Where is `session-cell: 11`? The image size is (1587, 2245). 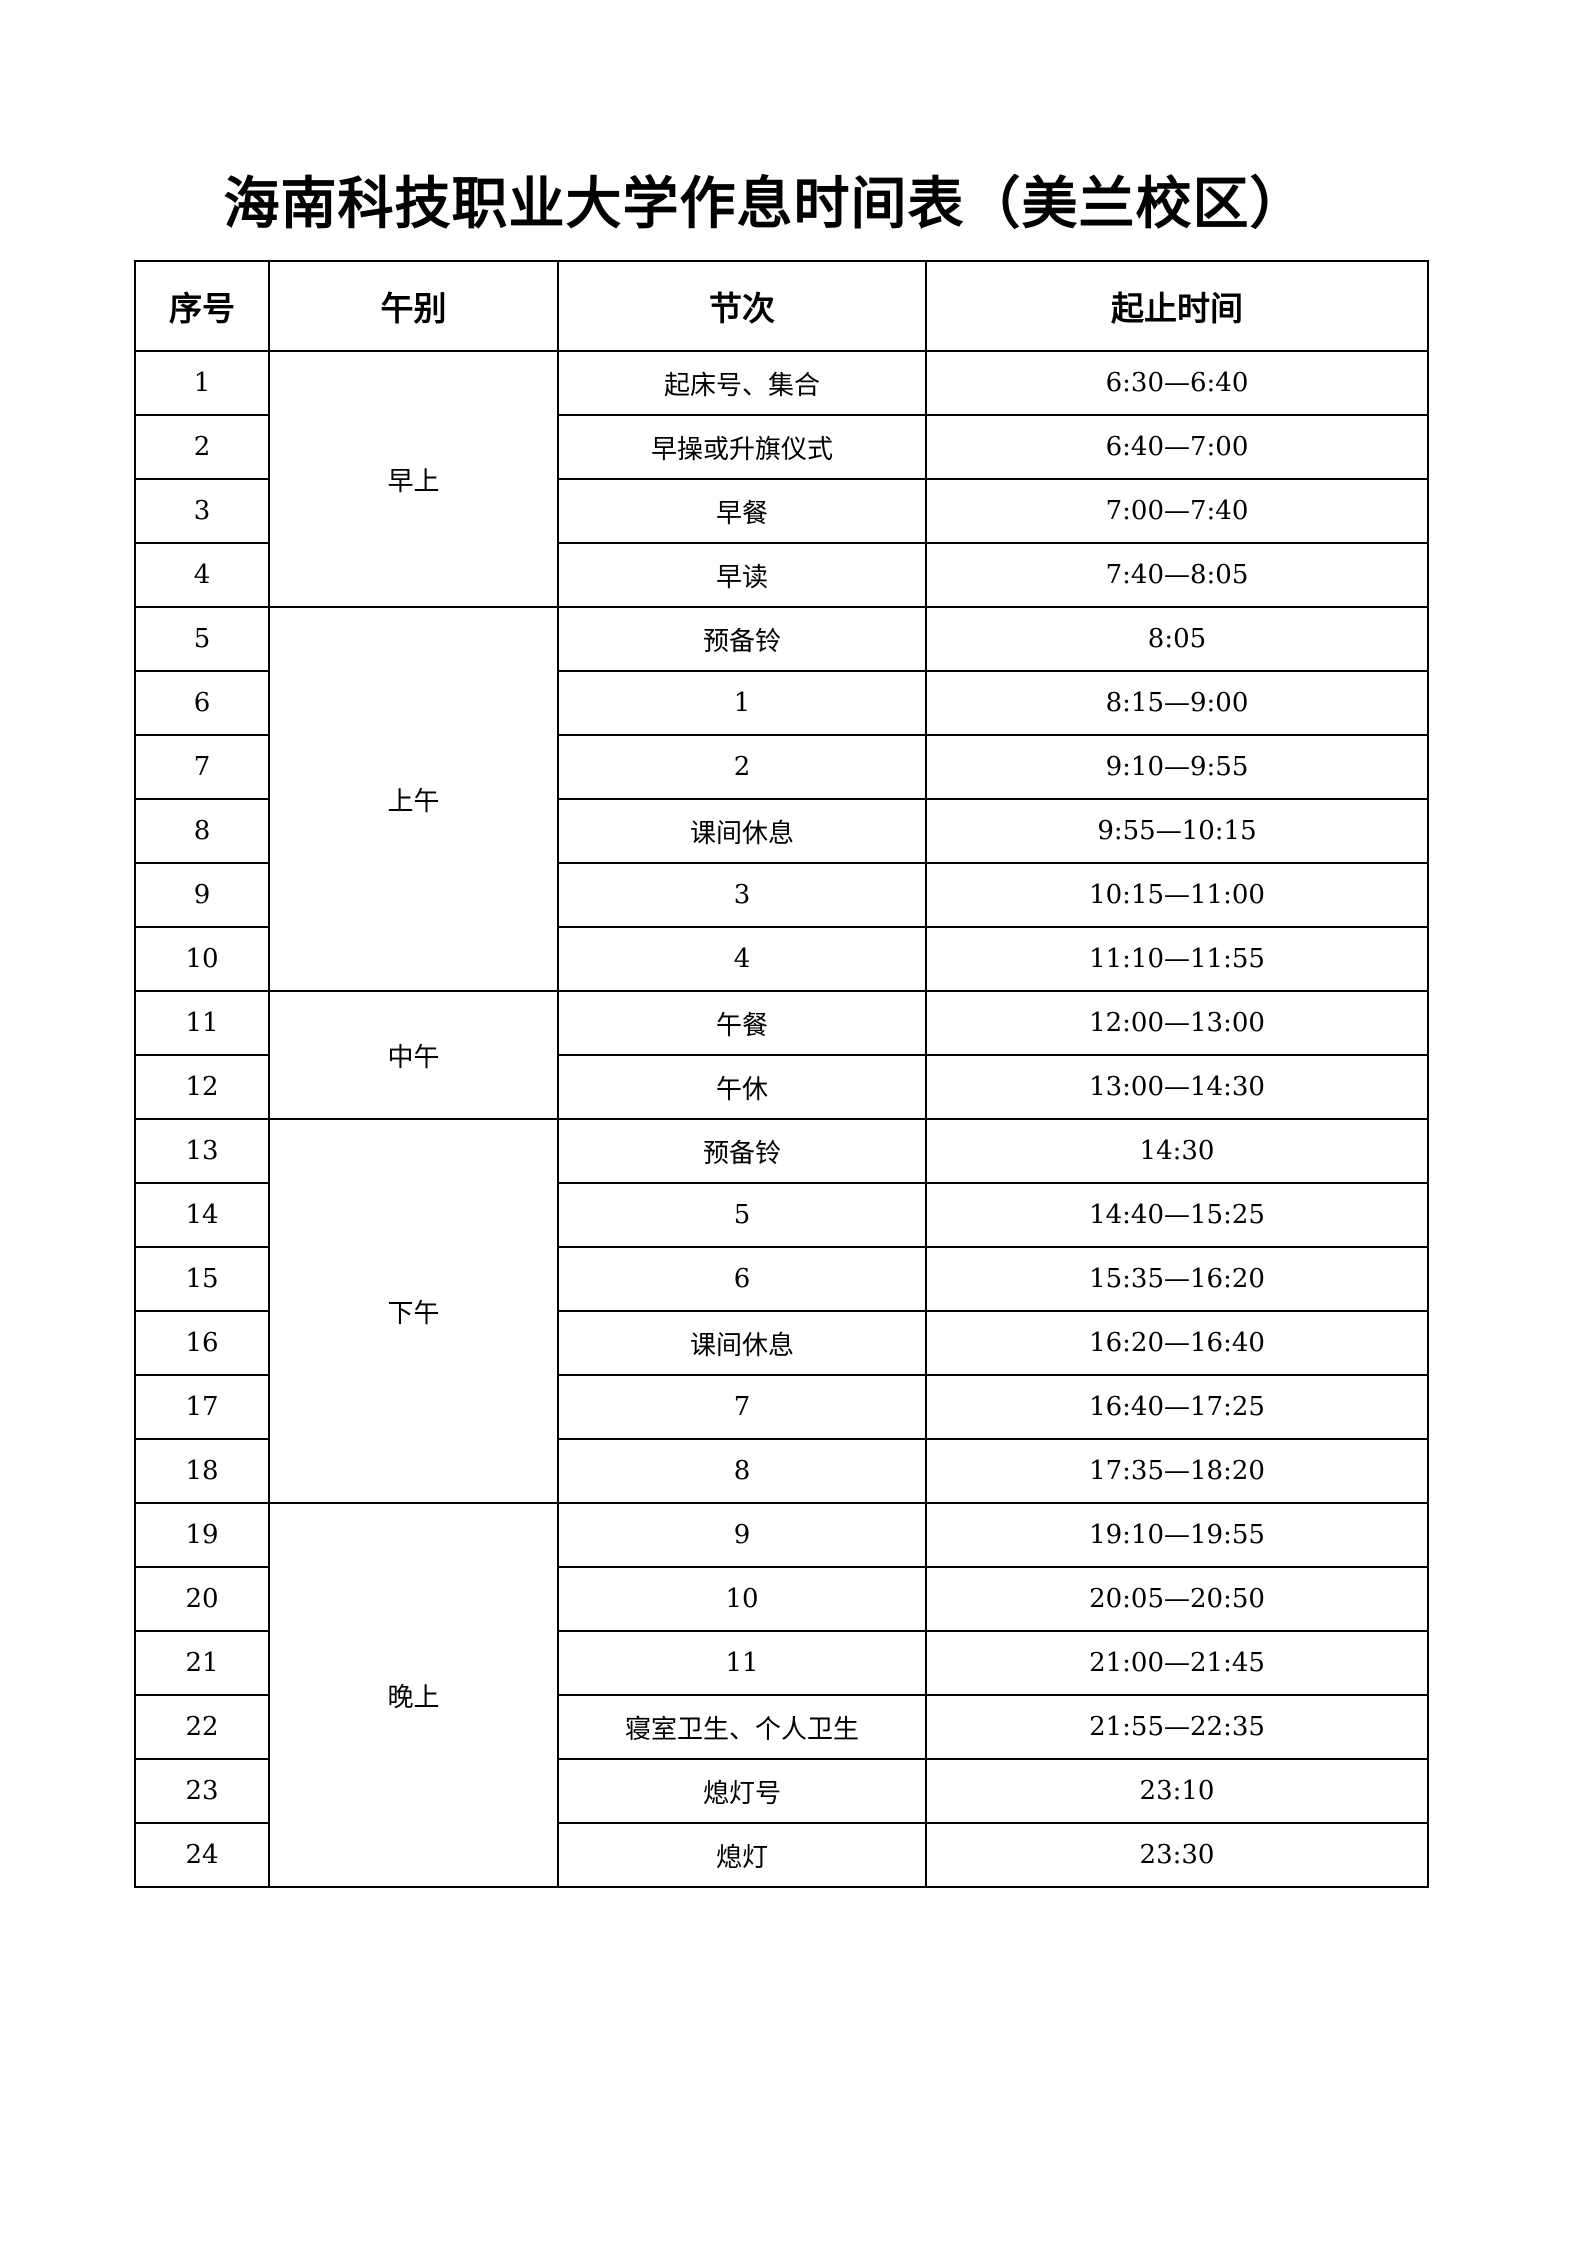 session-cell: 11 is located at coordinates (742, 1663).